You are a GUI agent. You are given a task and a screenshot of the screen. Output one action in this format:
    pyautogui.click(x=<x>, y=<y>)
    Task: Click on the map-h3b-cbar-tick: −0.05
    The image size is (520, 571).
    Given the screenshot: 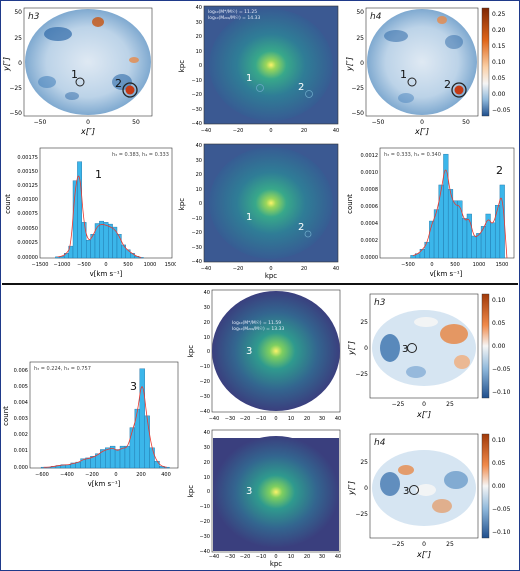 What is the action you would take?
    pyautogui.click(x=501, y=369)
    